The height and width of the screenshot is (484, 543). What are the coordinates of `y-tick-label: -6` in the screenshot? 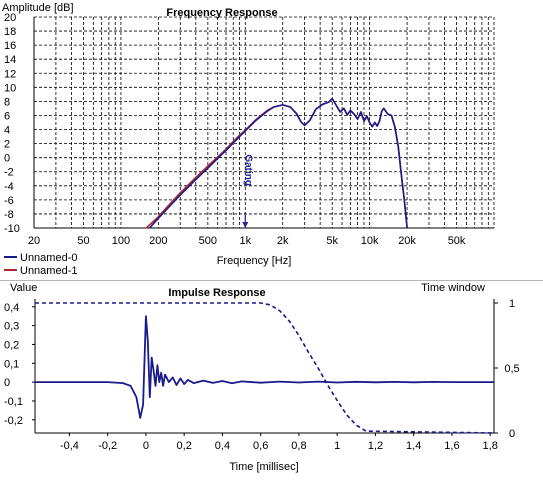 It's located at (9, 201).